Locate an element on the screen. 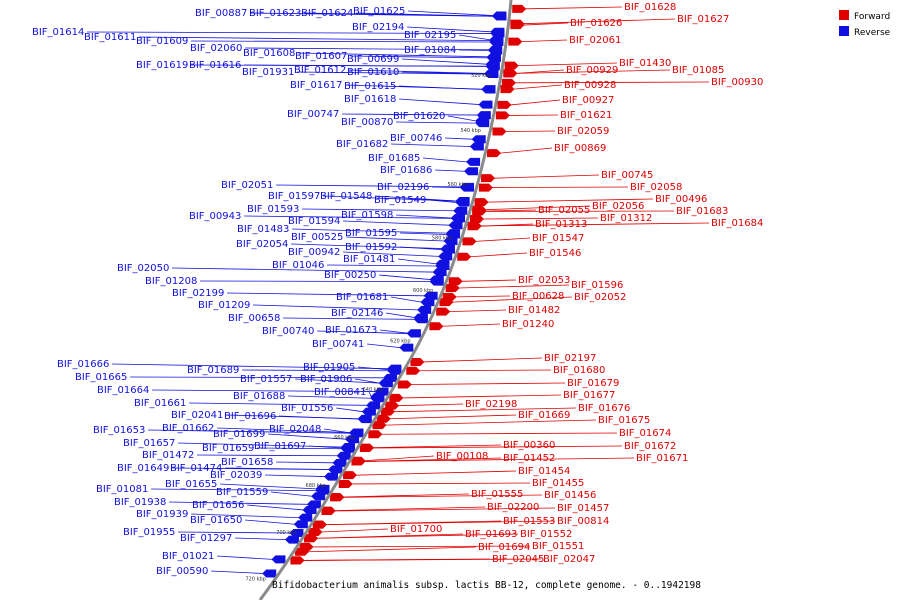  gene-label: BIF_02059 is located at coordinates (583, 131).